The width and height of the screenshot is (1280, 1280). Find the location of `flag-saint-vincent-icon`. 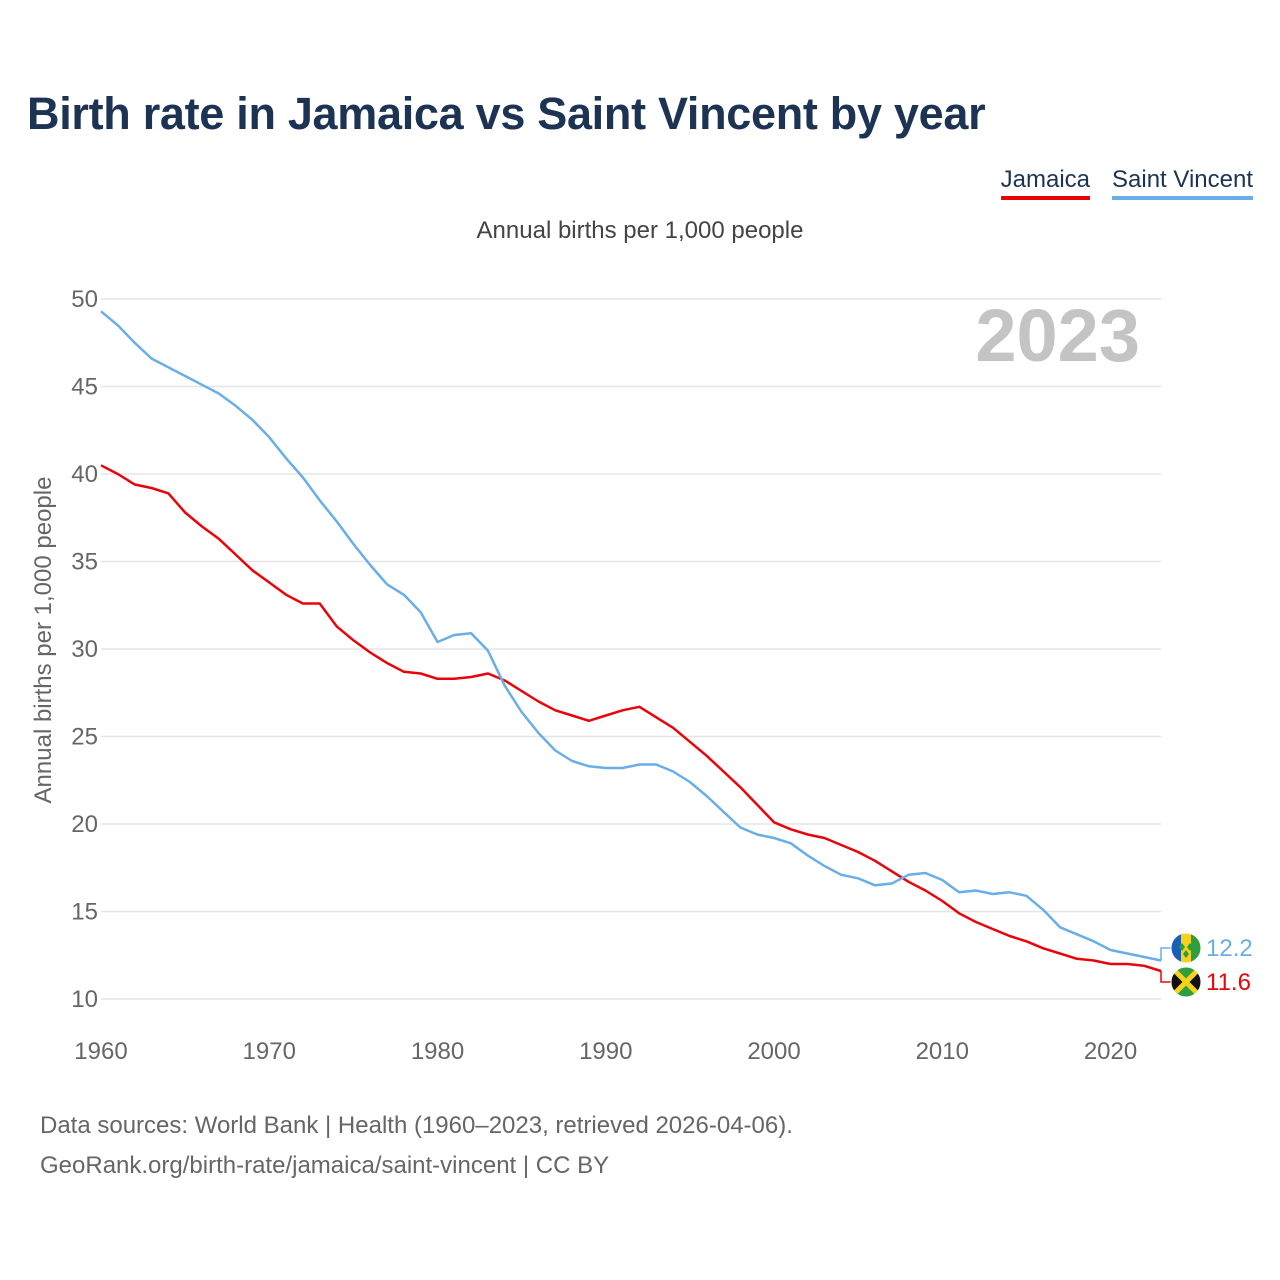

flag-saint-vincent-icon is located at coordinates (1186, 948).